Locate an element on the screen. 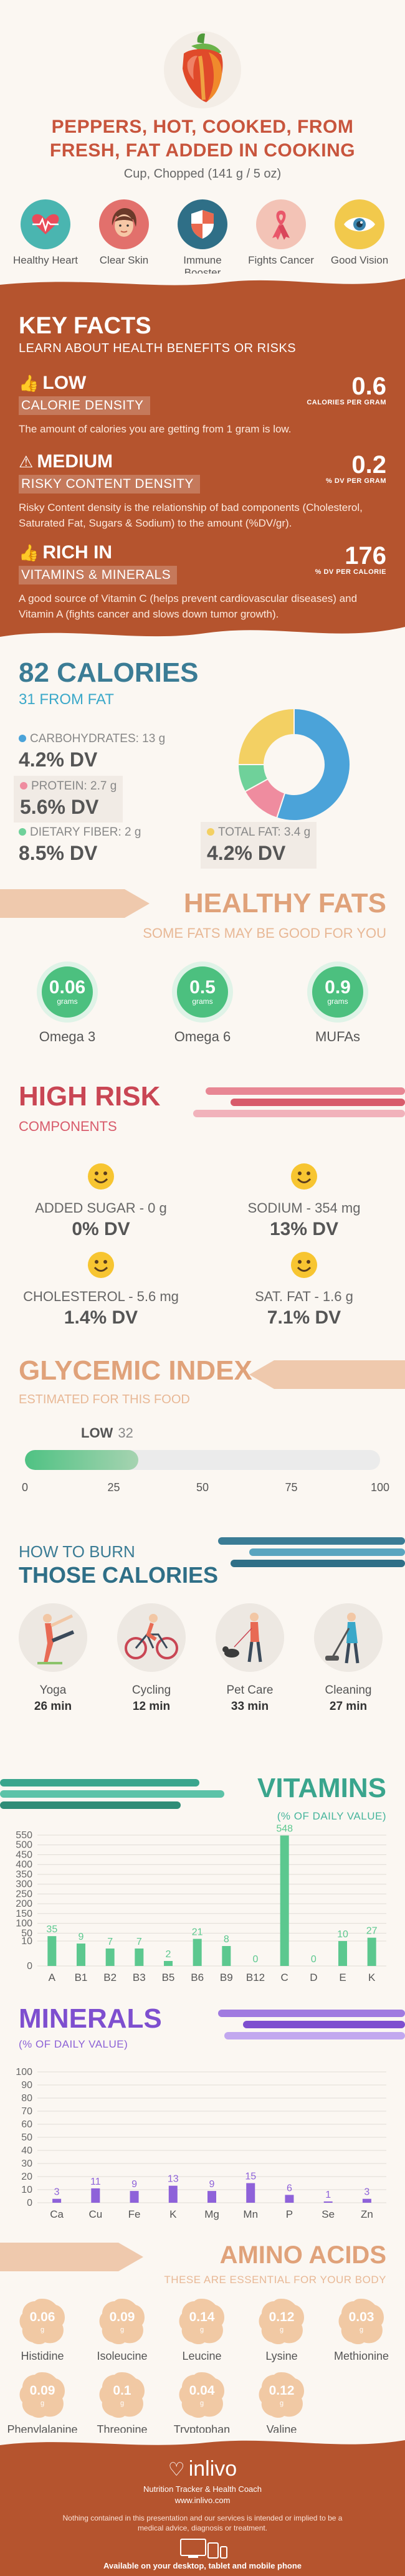 Image resolution: width=405 pixels, height=2576 pixels. key-facts-title: KEY FACTS is located at coordinates (85, 326).